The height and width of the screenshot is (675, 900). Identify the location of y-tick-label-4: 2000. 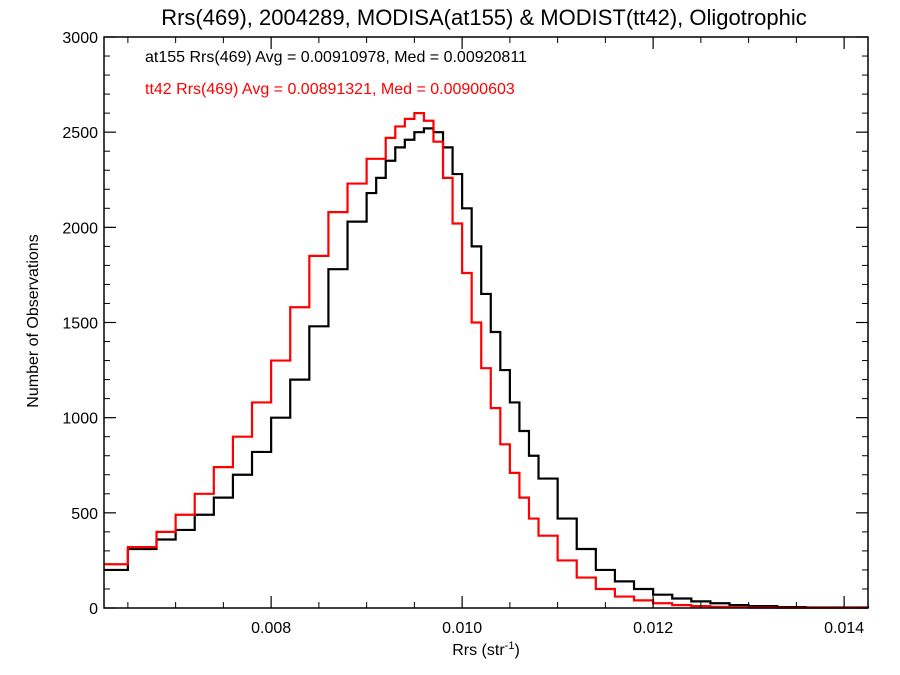
(80, 228).